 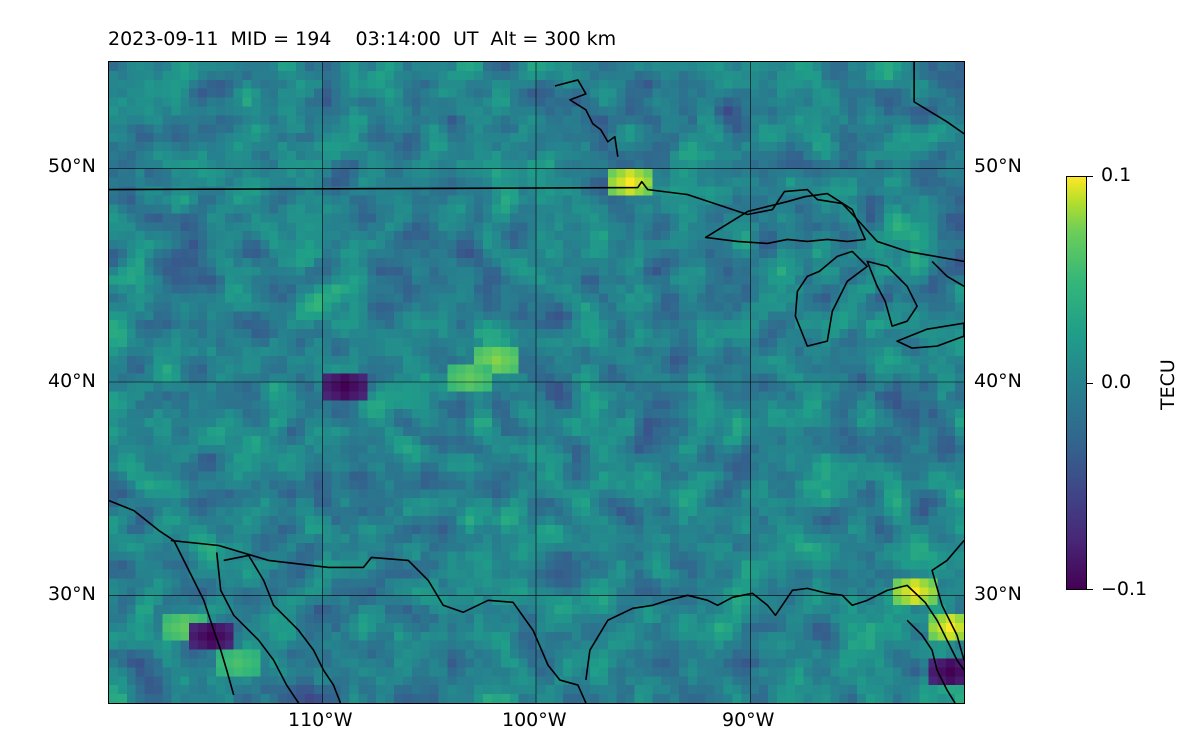 What do you see at coordinates (534, 720) in the screenshot?
I see `lon-label-100w: 100°W` at bounding box center [534, 720].